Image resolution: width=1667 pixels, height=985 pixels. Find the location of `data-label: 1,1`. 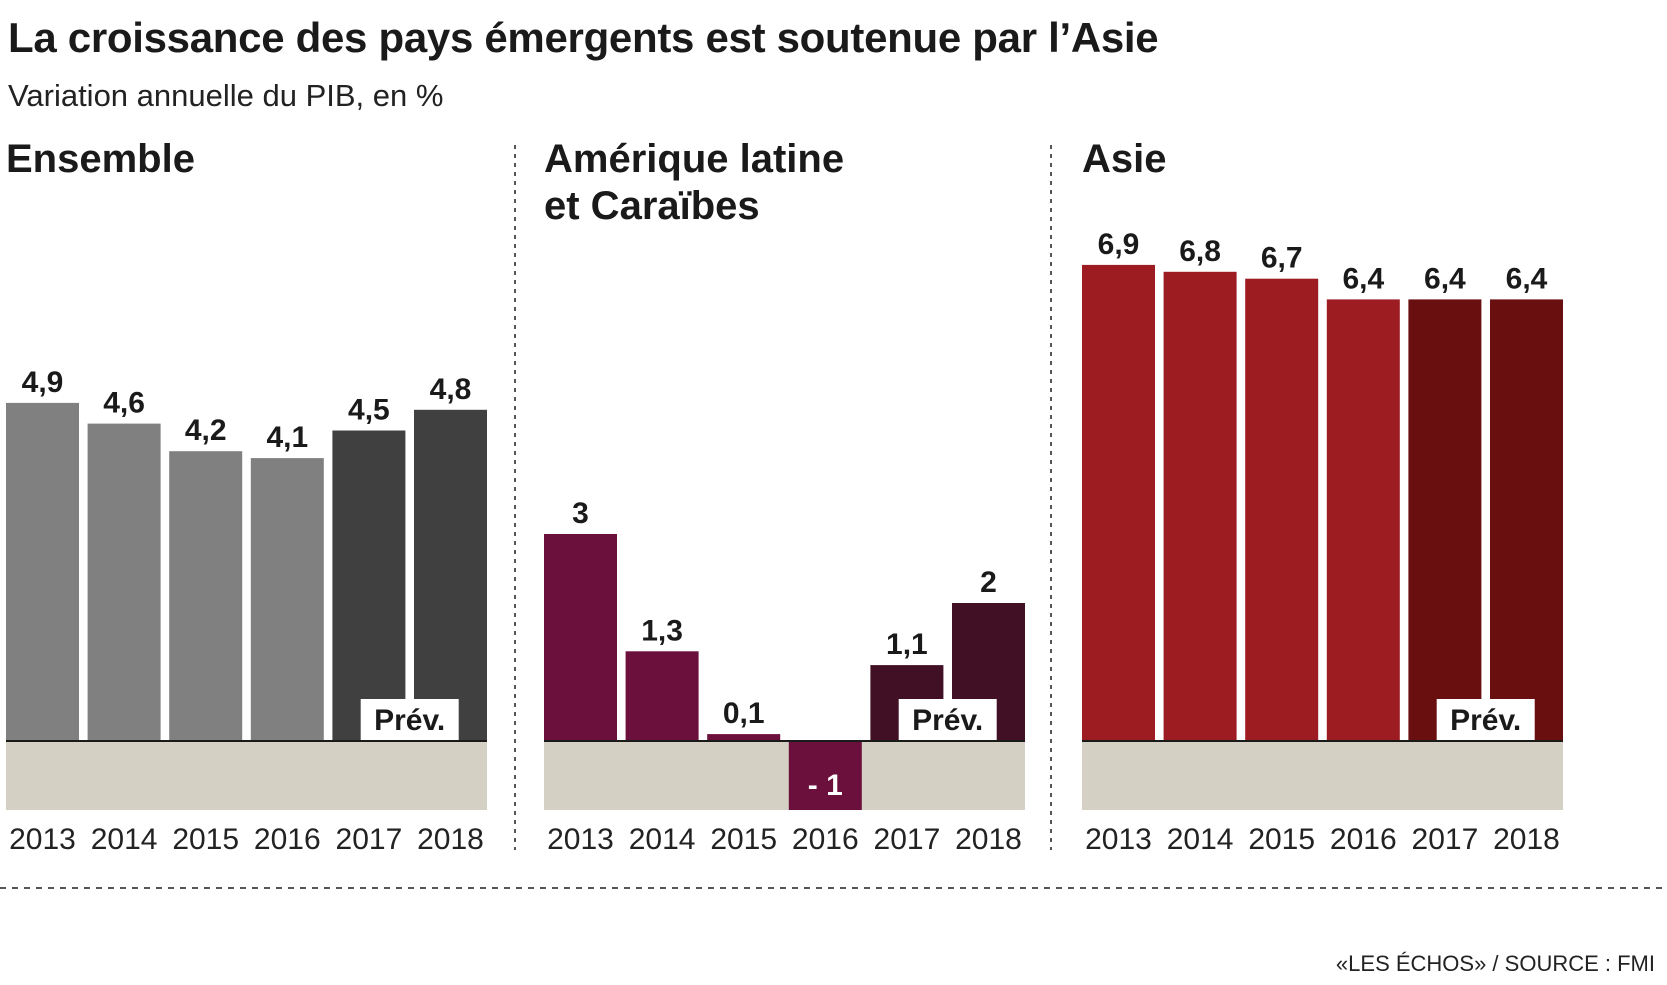

data-label: 1,1 is located at coordinates (907, 644).